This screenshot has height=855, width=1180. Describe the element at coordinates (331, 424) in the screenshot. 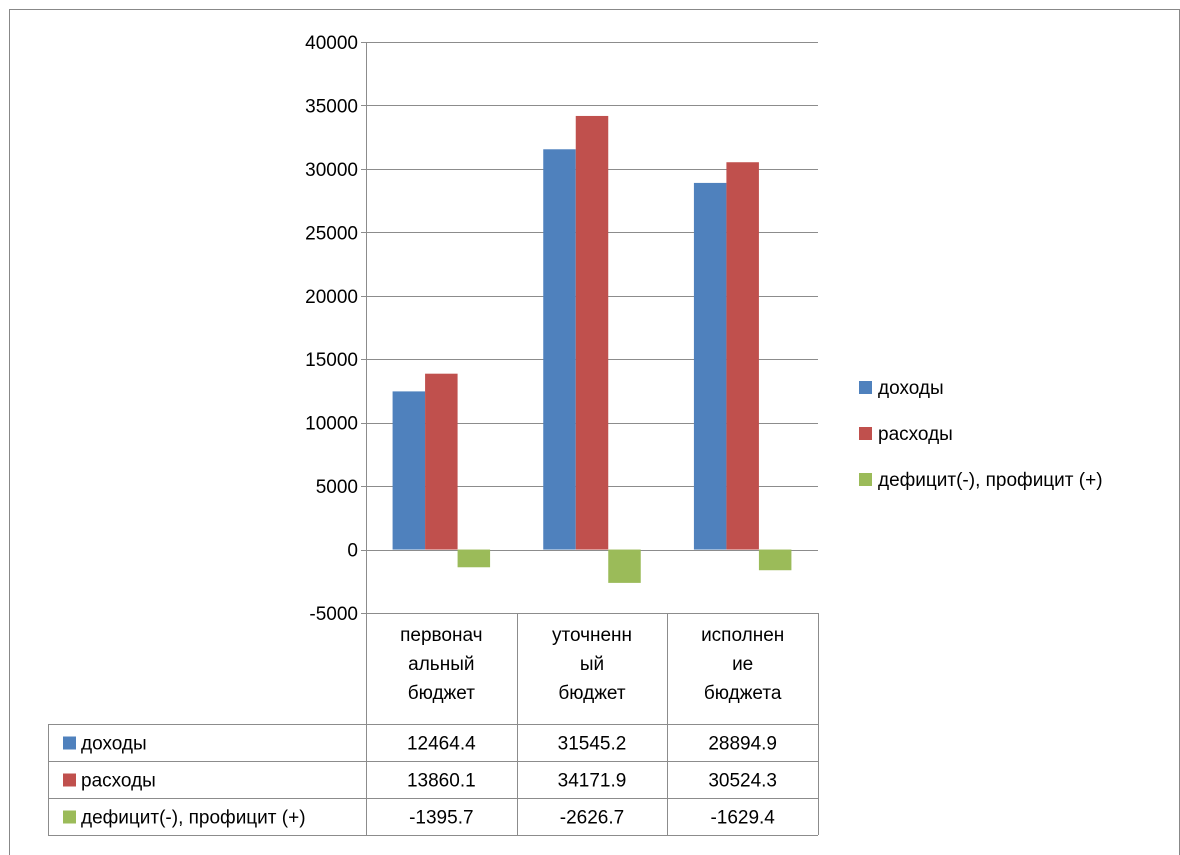

I see `y-tick-label: 10000` at that location.